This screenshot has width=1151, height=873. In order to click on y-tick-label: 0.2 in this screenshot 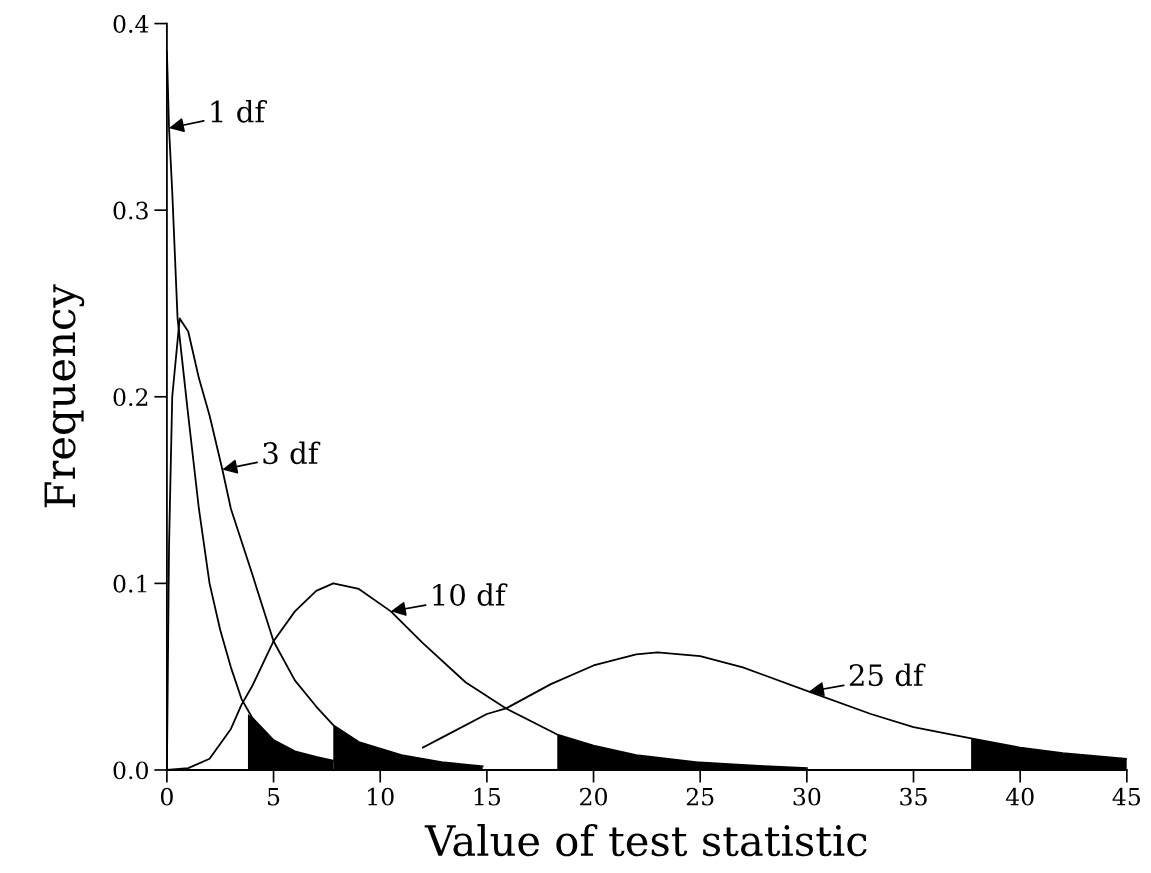, I will do `click(130, 397)`.